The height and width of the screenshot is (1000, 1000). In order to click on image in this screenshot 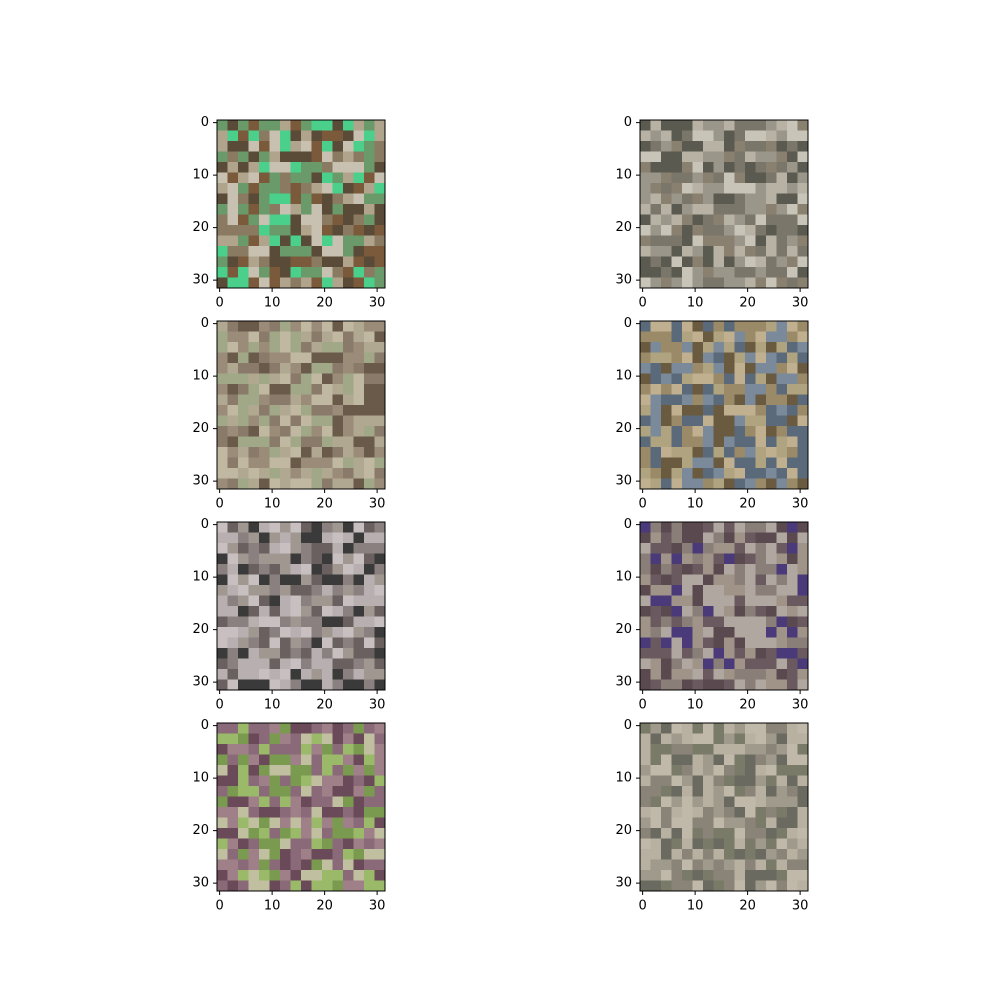, I will do `click(724, 807)`.